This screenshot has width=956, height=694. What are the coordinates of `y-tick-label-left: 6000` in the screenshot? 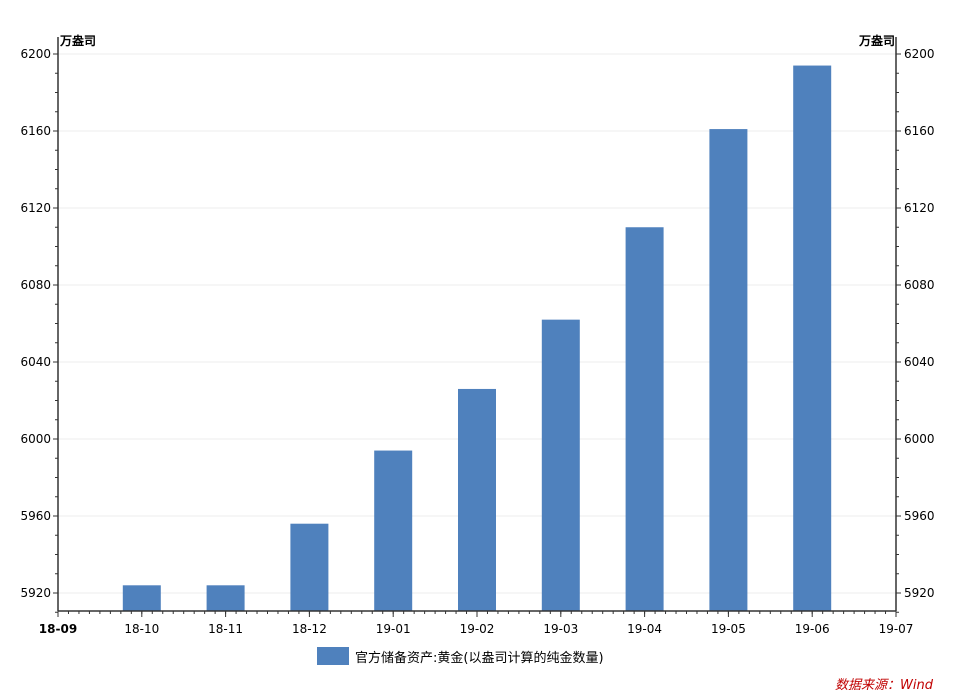 It's located at (35, 439).